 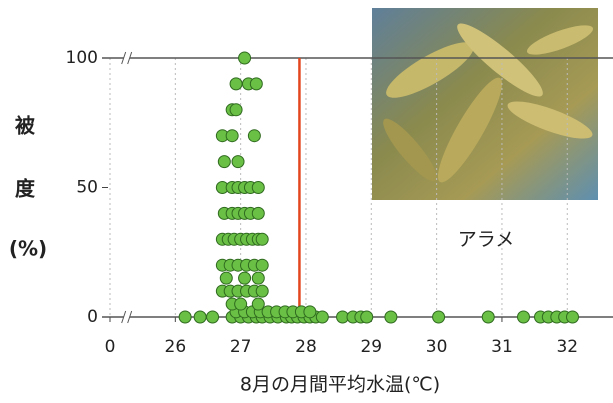 I want to click on y-tick-label: 0, so click(x=92, y=317).